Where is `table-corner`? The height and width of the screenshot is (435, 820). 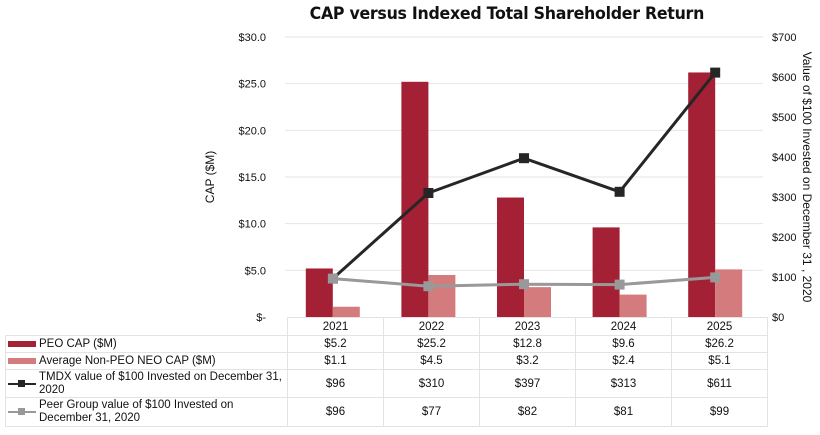
table-corner is located at coordinates (146, 326).